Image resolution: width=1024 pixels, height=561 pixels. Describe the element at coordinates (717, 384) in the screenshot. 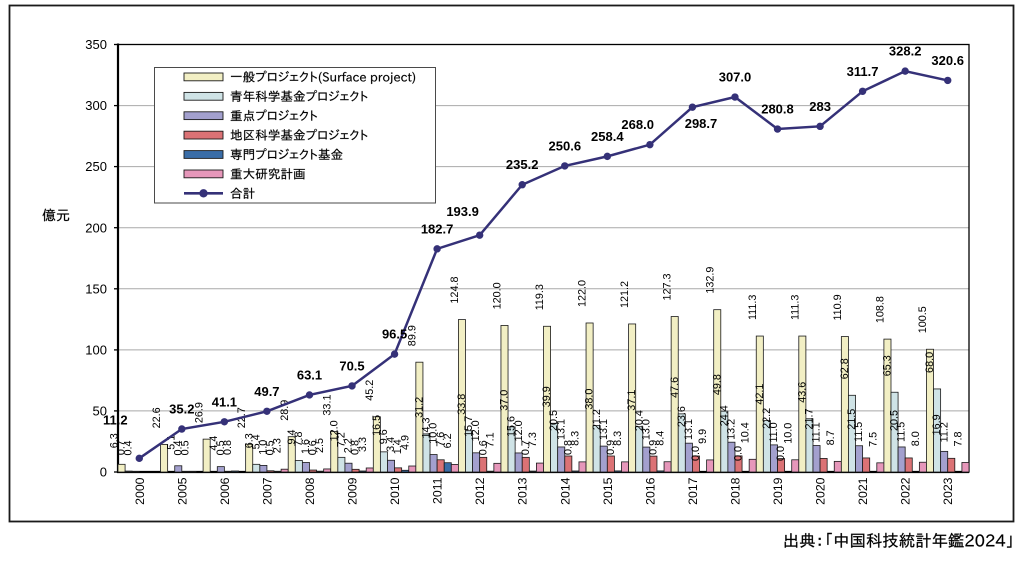

I see `svg-text: 49.8` at that location.